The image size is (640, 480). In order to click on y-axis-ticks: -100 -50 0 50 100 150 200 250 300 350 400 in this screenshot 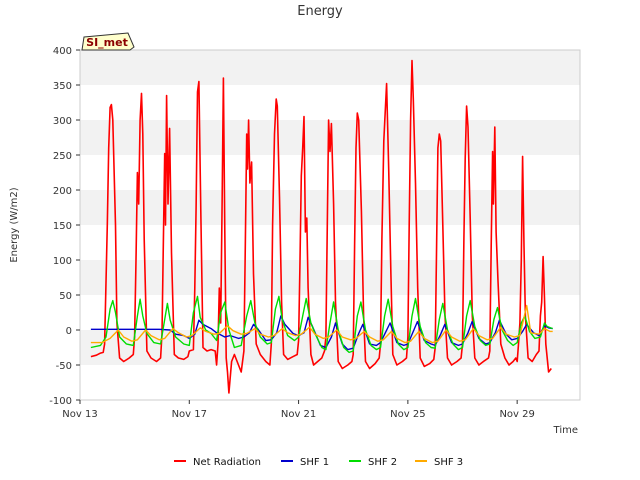, I will do `click(64, 226)`.